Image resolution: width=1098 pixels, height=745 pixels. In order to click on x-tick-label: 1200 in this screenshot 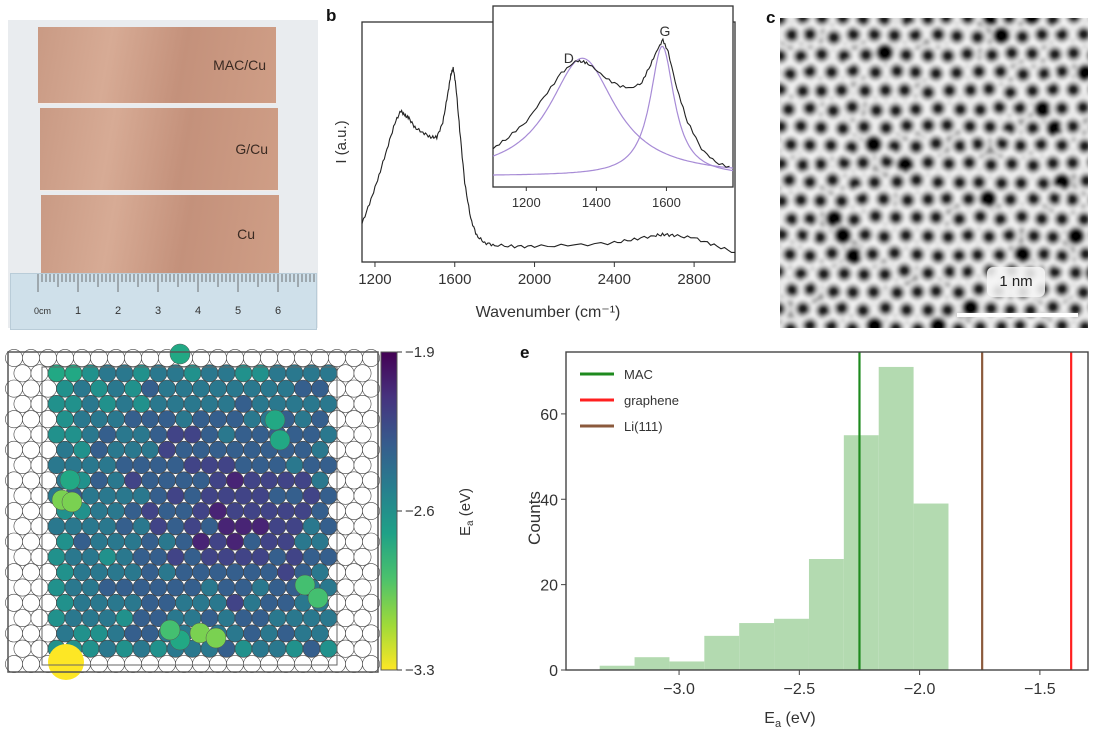, I will do `click(374, 279)`.